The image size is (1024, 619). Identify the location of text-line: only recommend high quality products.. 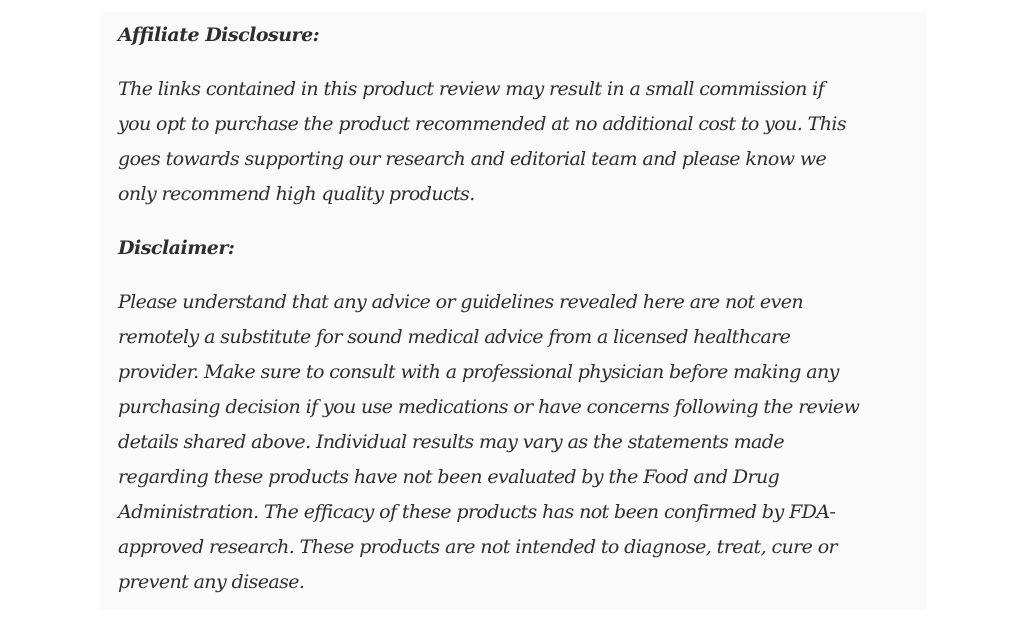
(296, 194).